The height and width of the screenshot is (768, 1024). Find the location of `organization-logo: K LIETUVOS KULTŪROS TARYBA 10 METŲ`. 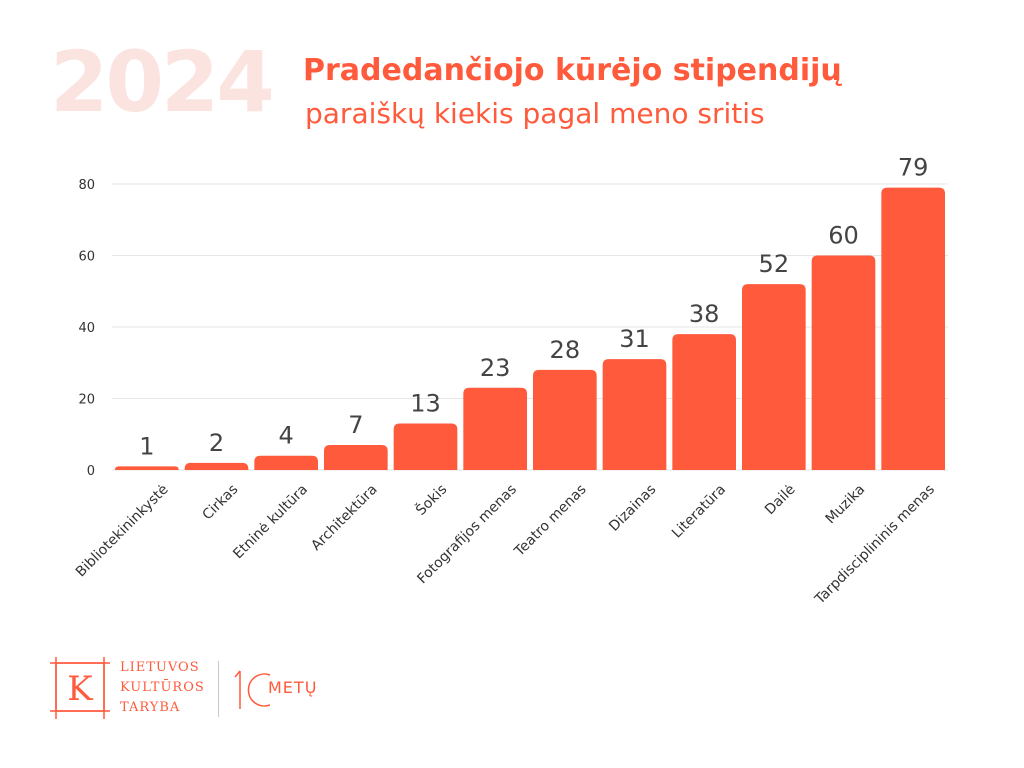

organization-logo: K LIETUVOS KULTŪROS TARYBA 10 METŲ is located at coordinates (190, 690).